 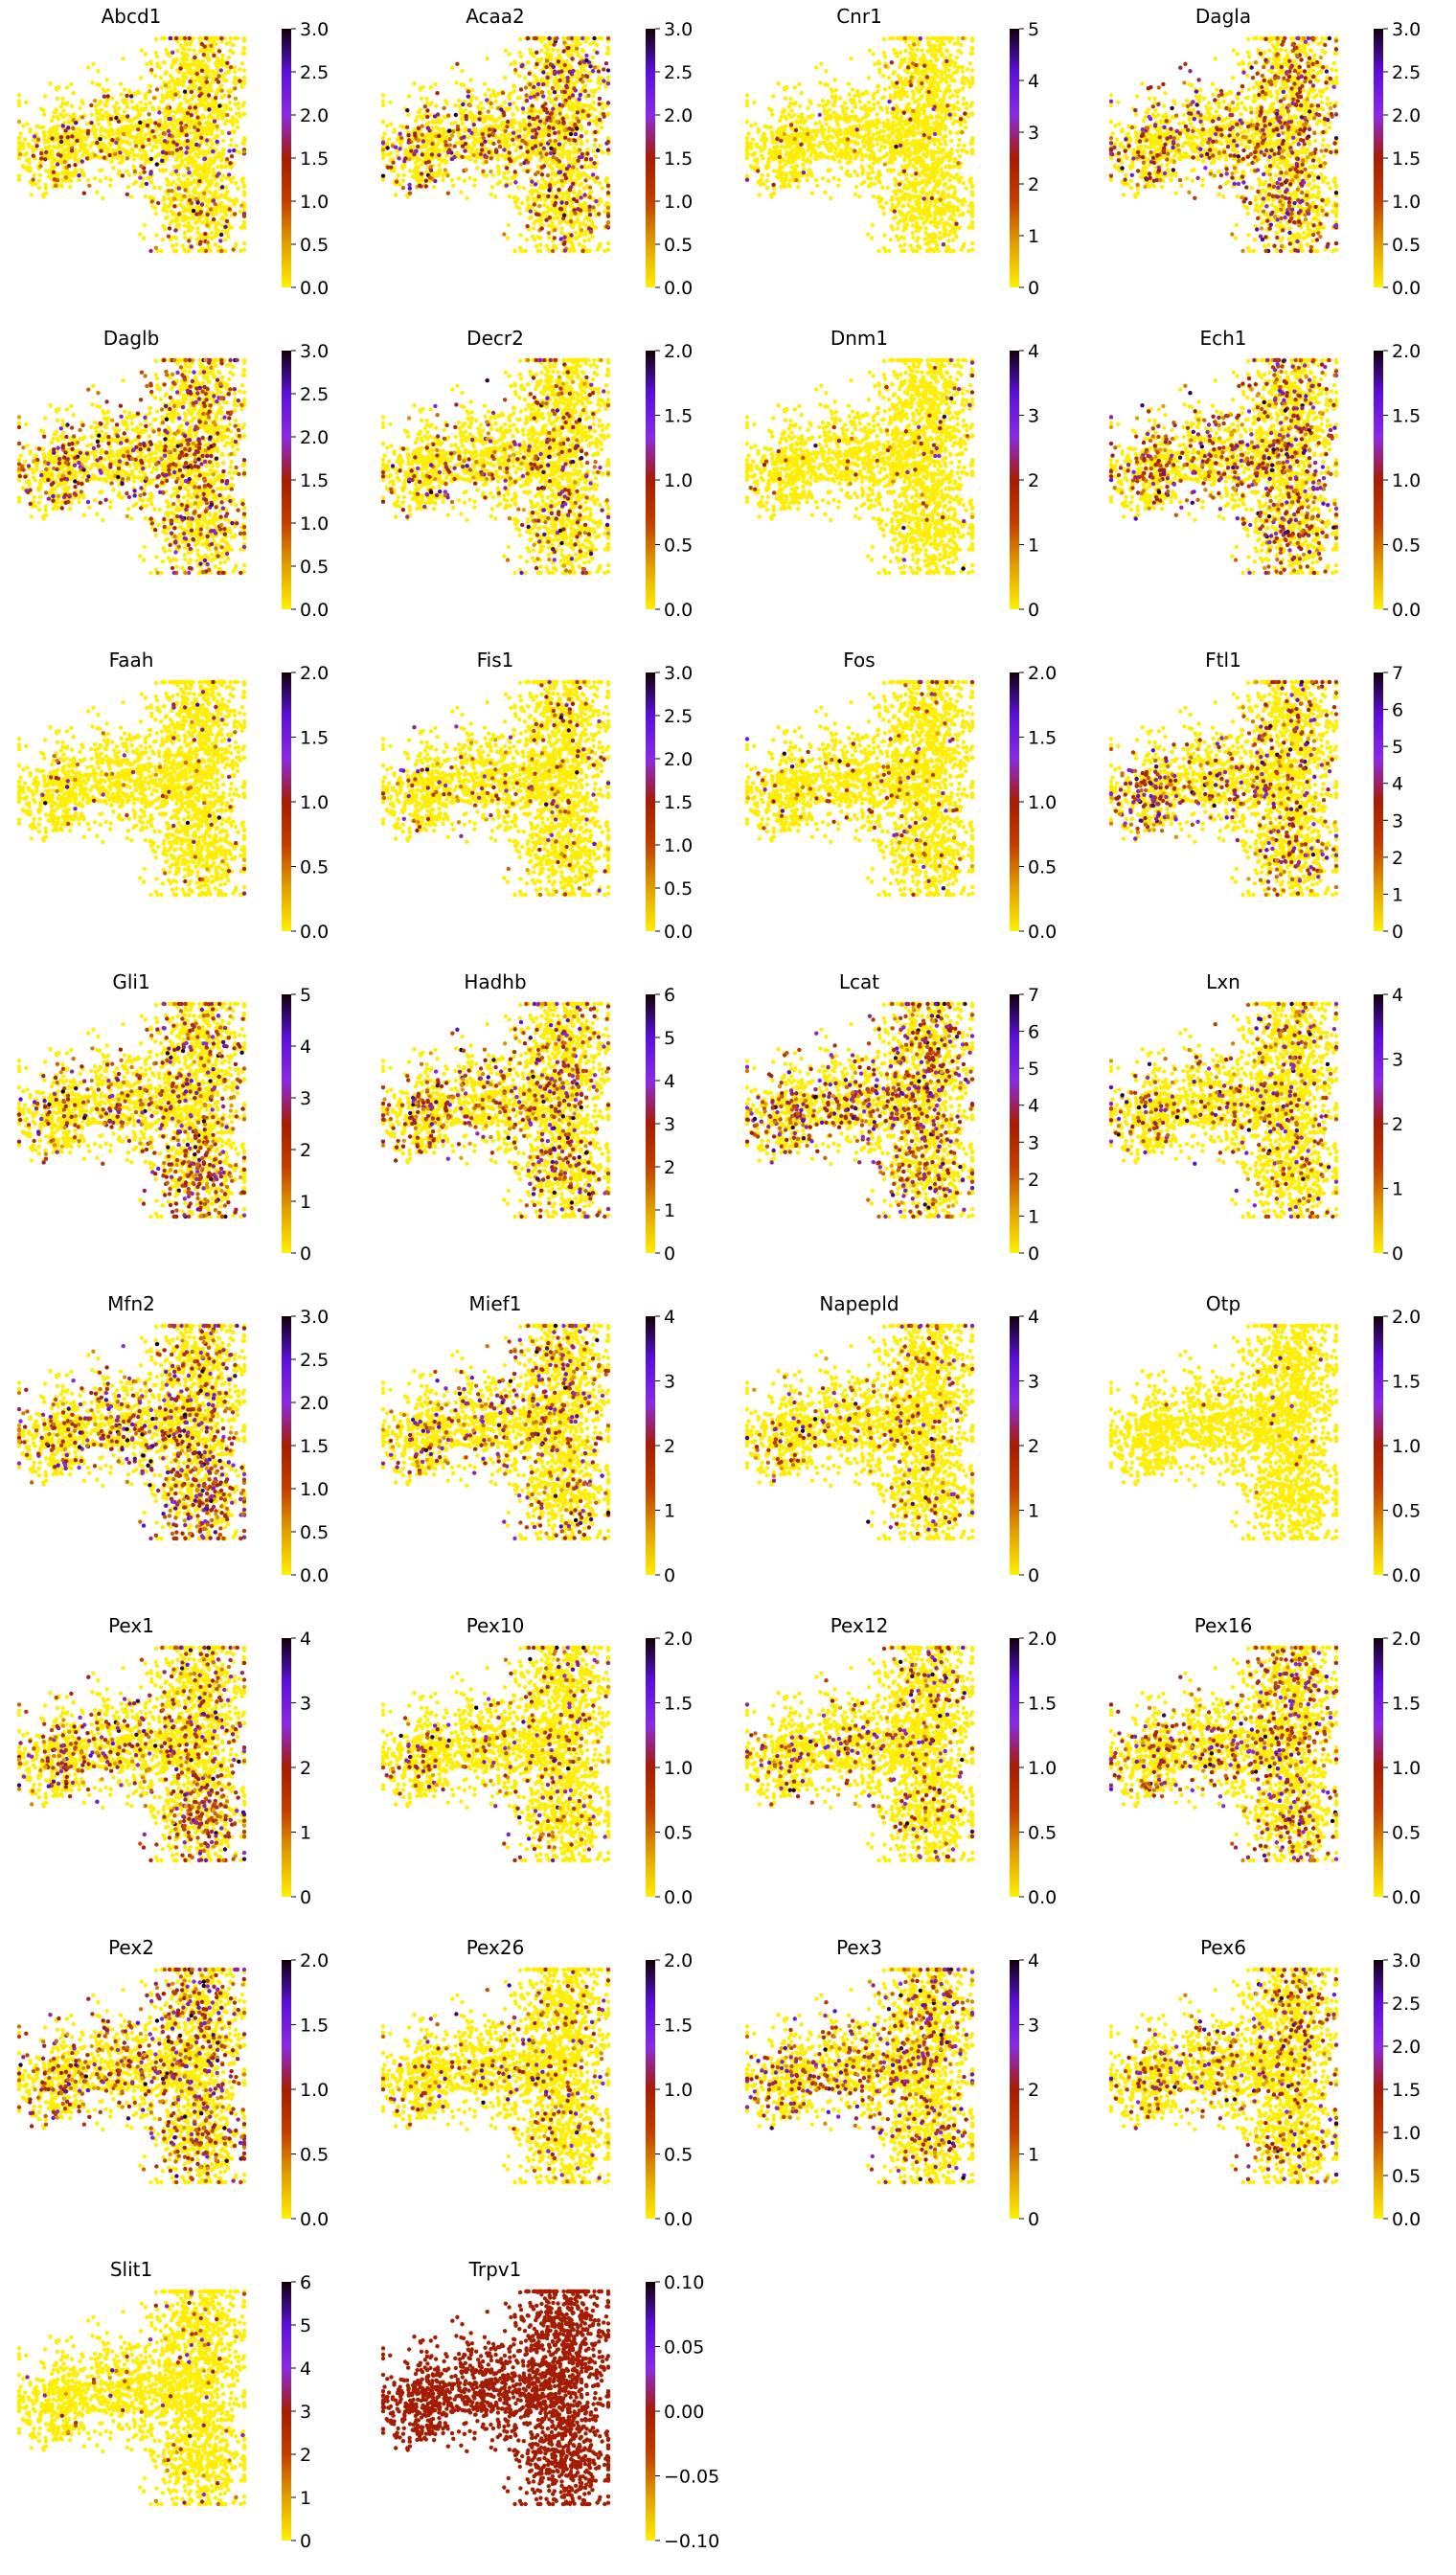 I want to click on colorbar-tick-label: 0.5, so click(x=314, y=246).